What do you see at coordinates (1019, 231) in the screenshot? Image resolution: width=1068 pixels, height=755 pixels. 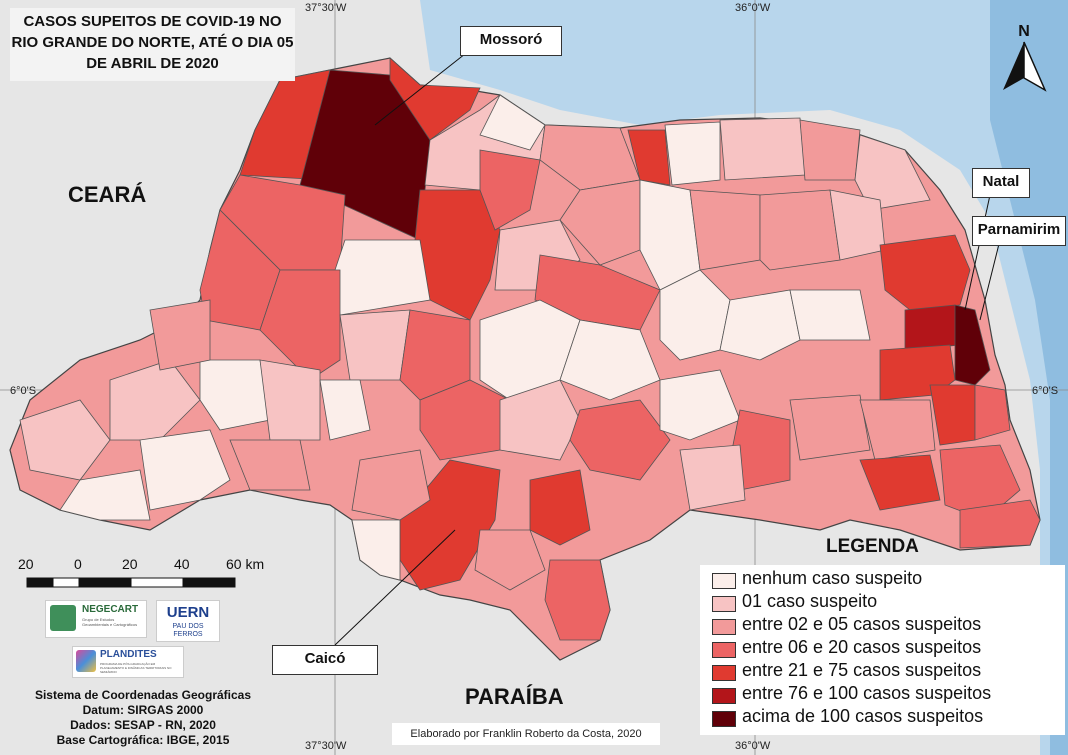 I see `callout-parnamirim: Parnamirim` at bounding box center [1019, 231].